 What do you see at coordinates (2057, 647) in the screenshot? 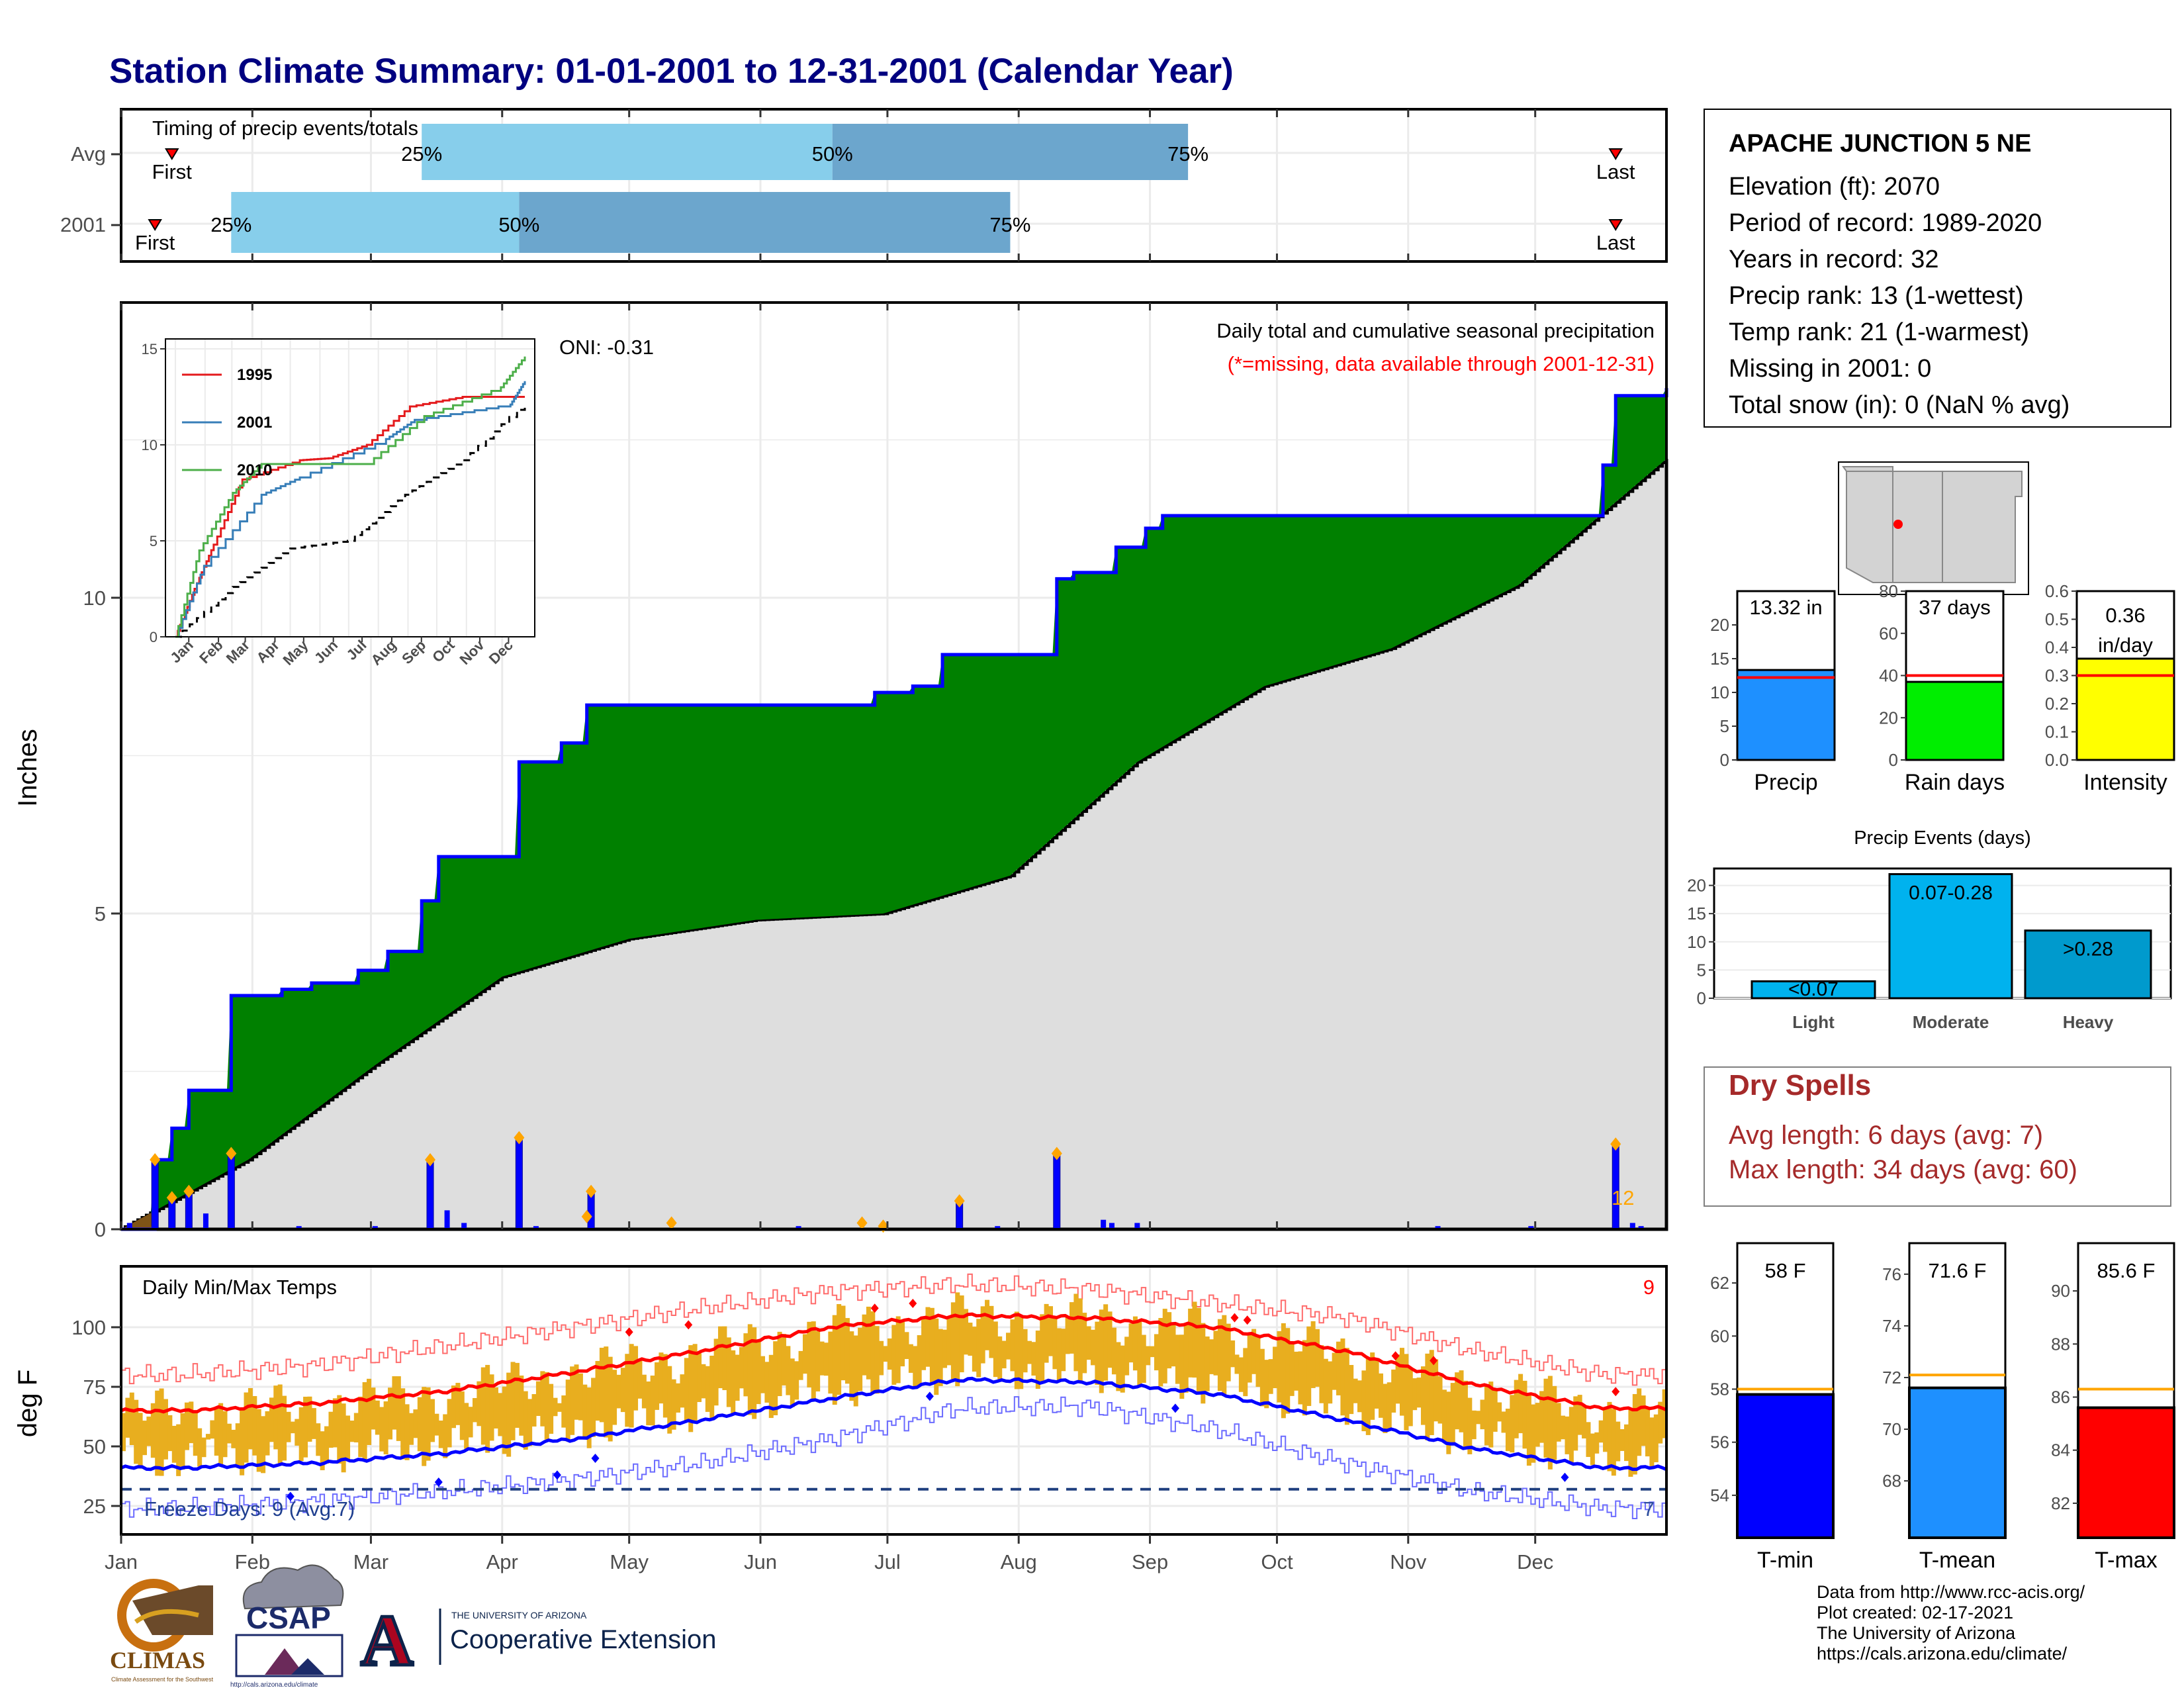
I see `summary-y-tick: 0.4` at bounding box center [2057, 647].